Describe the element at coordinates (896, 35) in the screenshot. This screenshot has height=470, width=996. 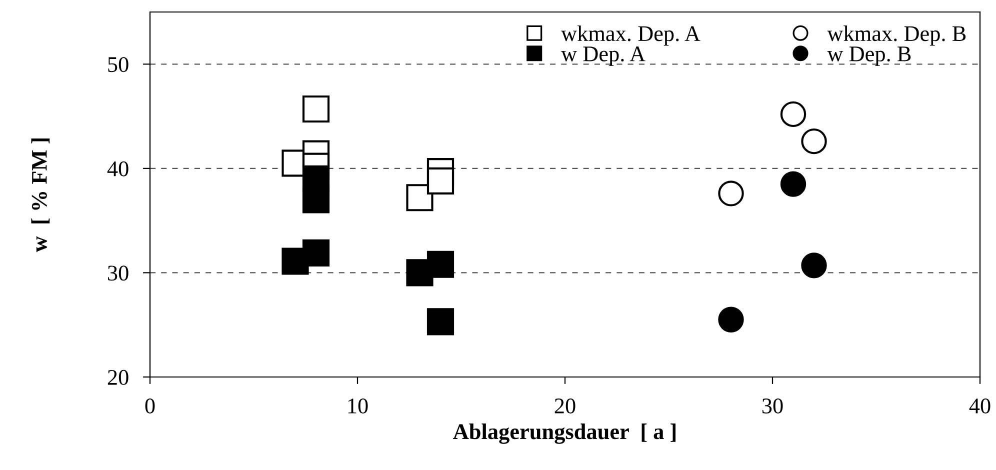
I see `legend-label: wkmax. Dep. B` at that location.